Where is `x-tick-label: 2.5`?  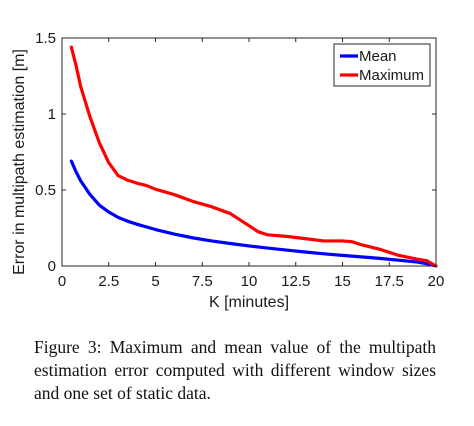
x-tick-label: 2.5 is located at coordinates (108, 281).